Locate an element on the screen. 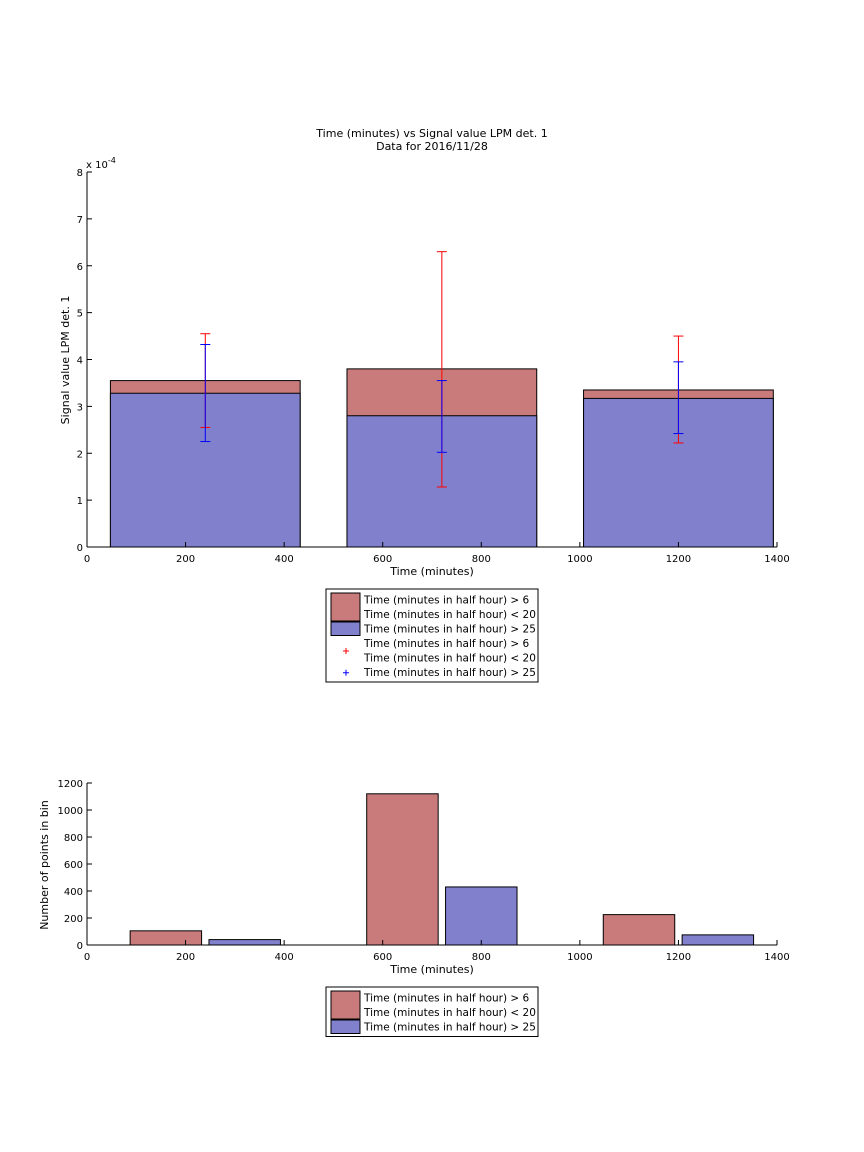 This screenshot has height=1152, width=864. chart-subtitle: Data for 2016/11/28 is located at coordinates (432, 146).